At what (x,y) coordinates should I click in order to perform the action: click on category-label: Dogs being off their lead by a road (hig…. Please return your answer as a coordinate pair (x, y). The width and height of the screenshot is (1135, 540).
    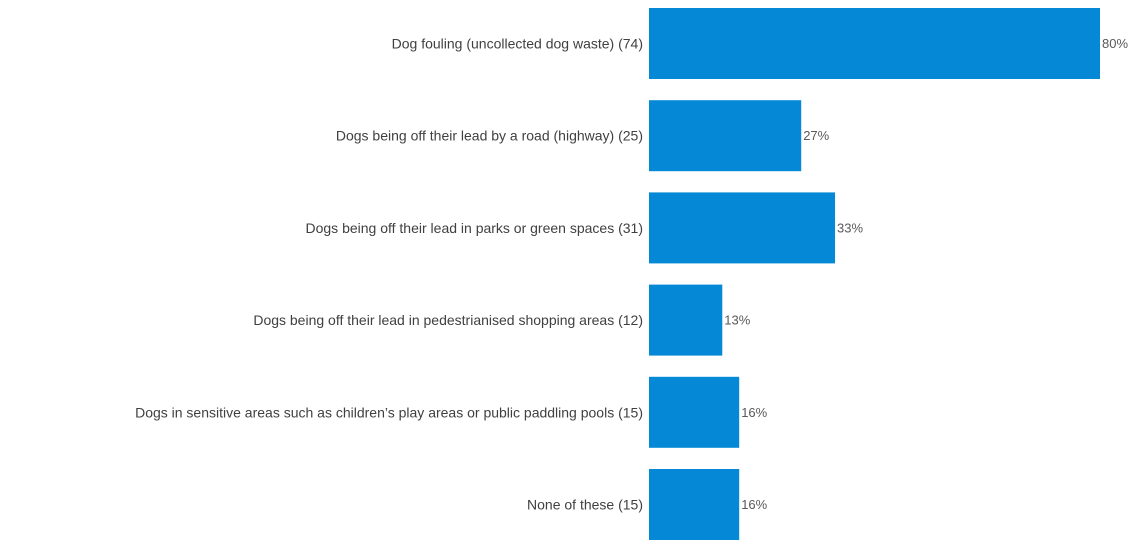
    Looking at the image, I should click on (489, 136).